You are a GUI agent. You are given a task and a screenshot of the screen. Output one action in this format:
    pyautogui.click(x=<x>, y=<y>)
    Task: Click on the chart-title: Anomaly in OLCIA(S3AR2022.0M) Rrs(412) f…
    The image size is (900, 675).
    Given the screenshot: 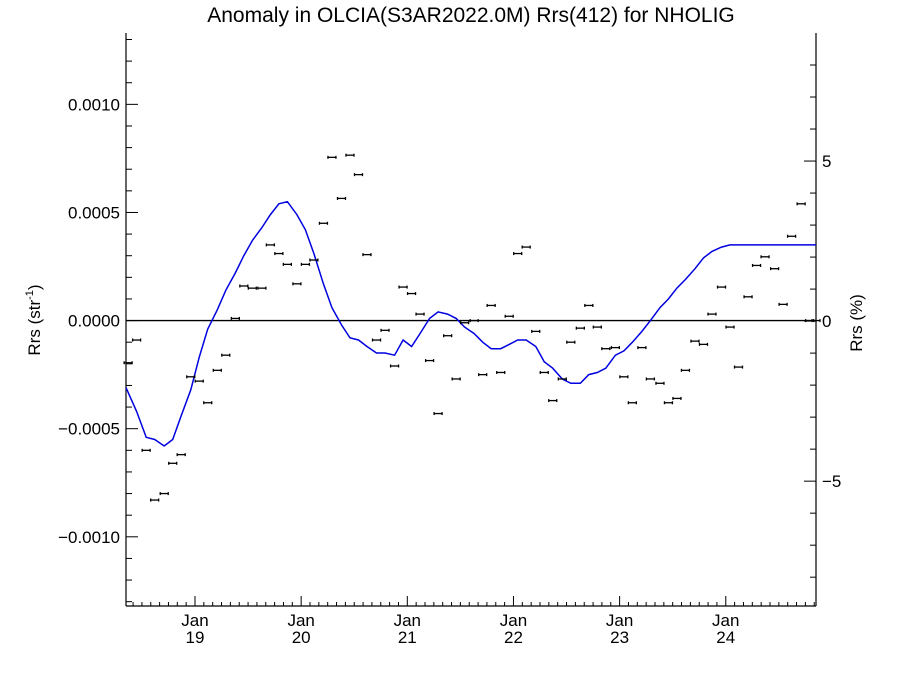 What is the action you would take?
    pyautogui.click(x=471, y=15)
    